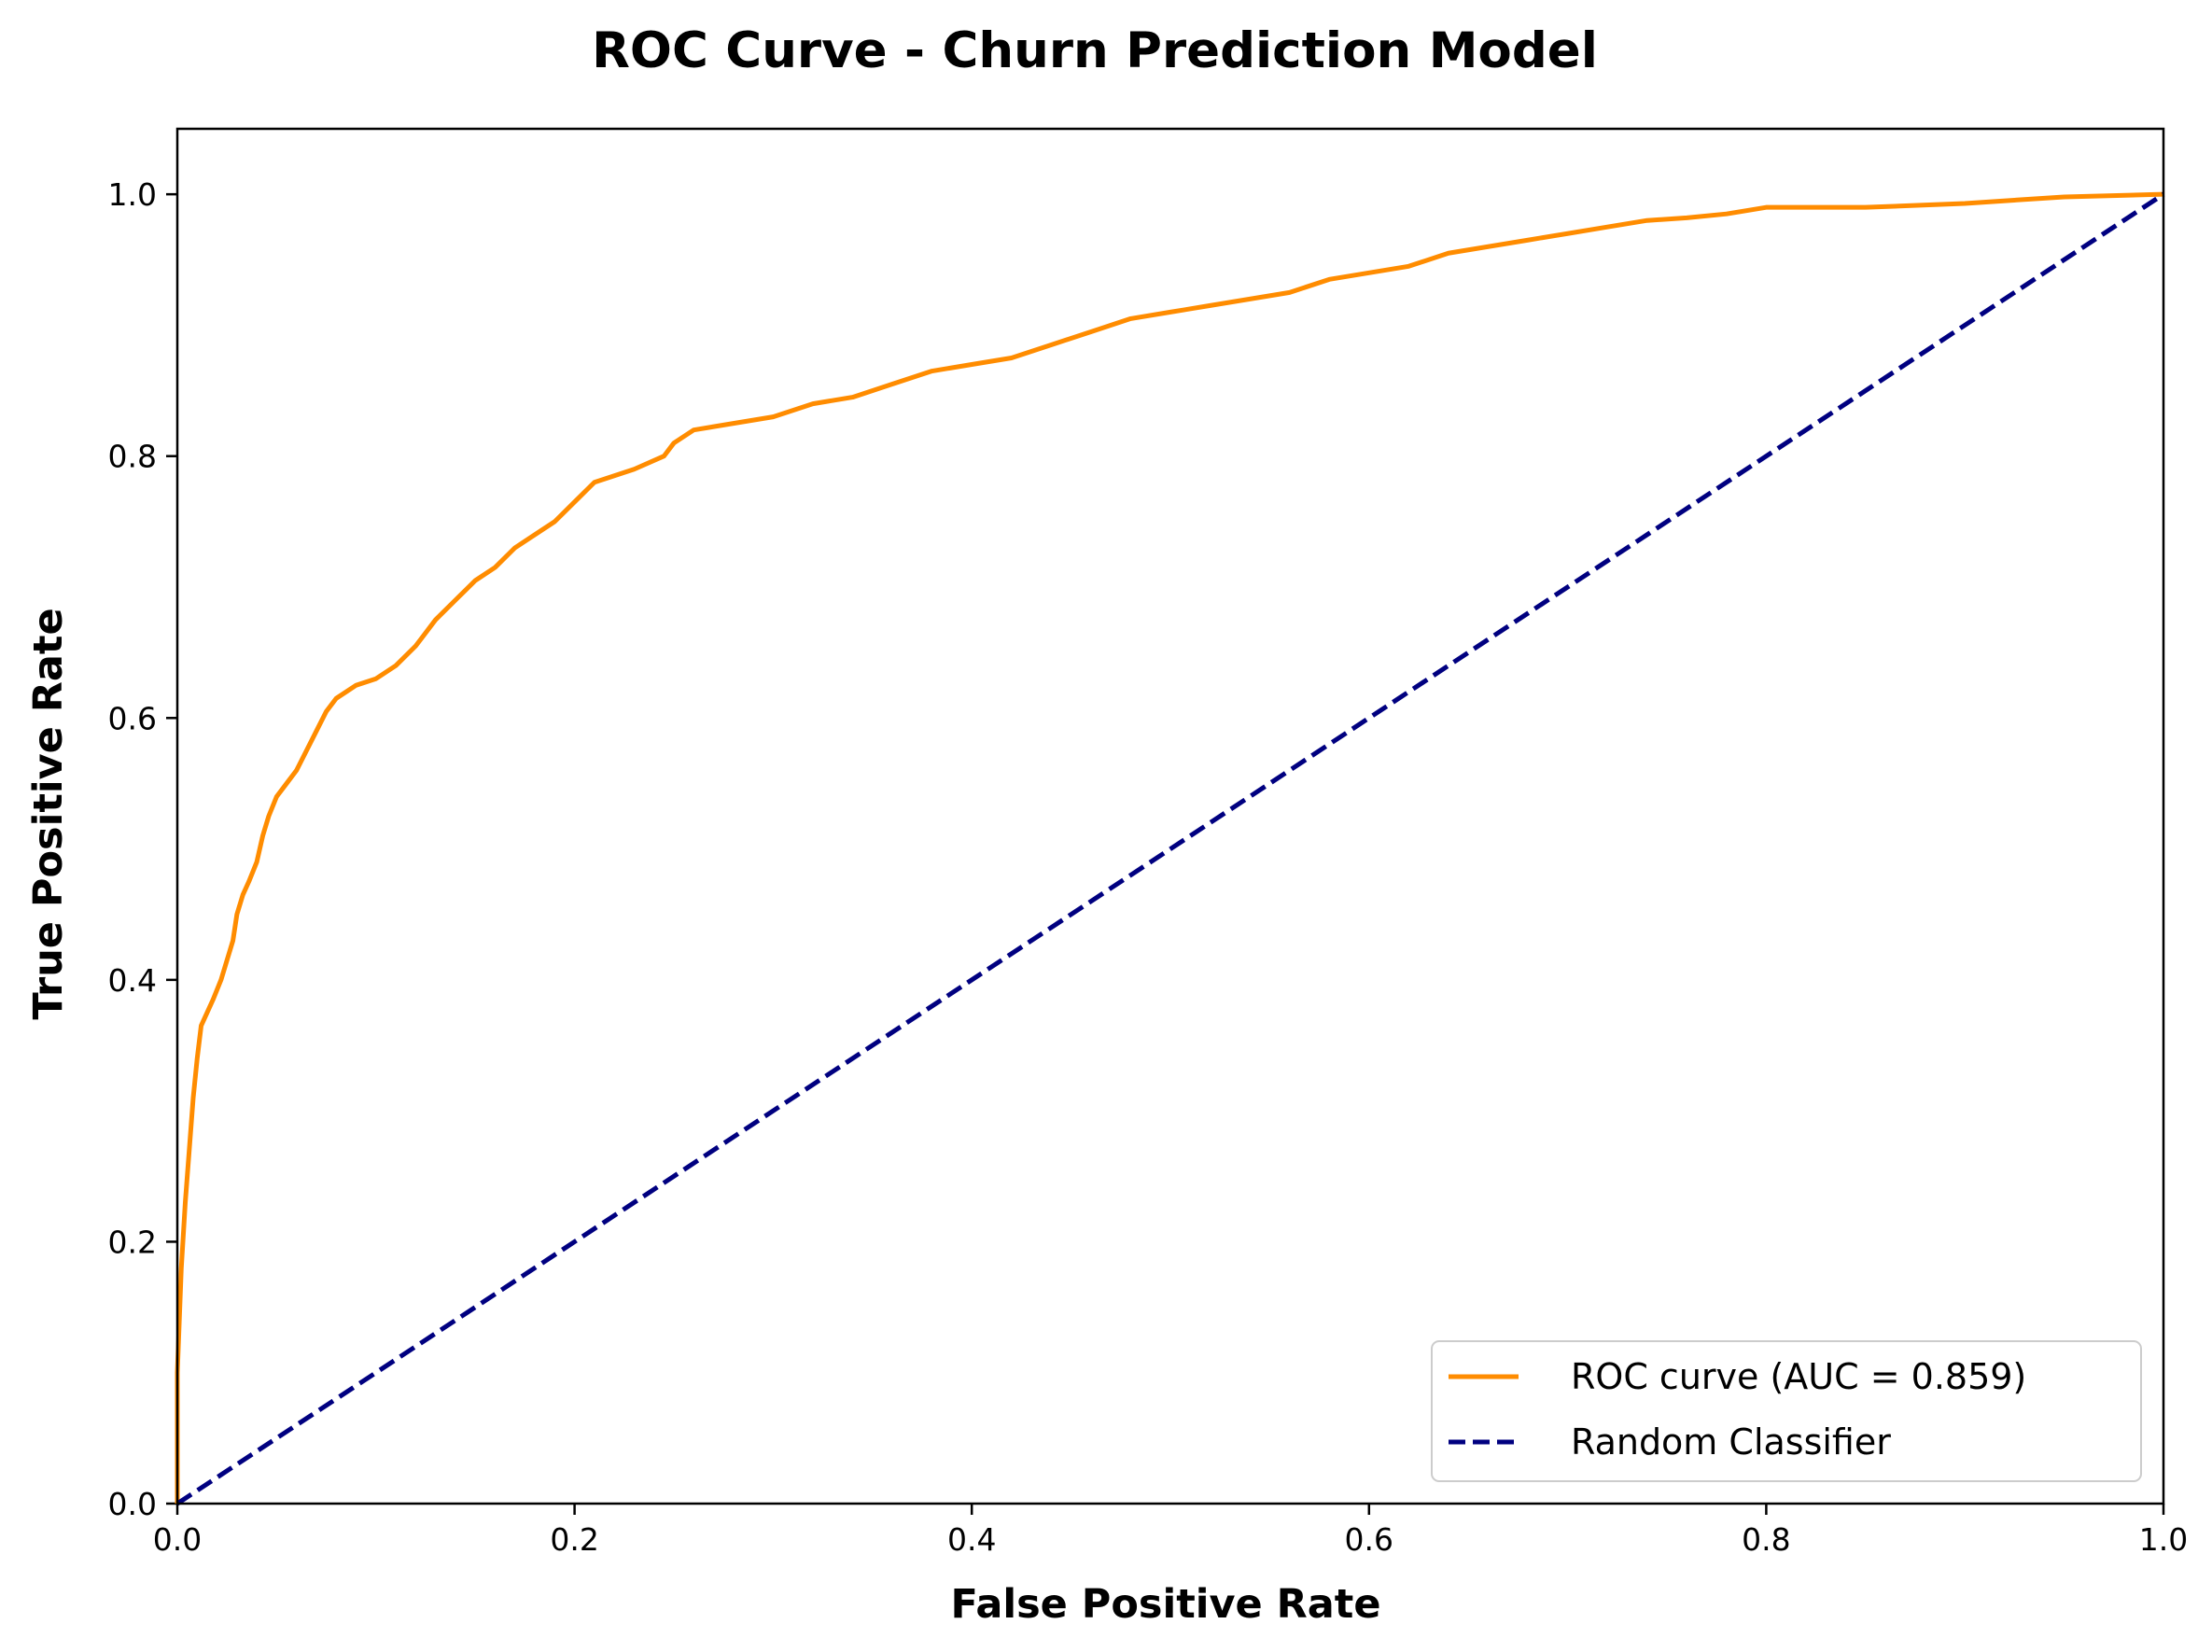 Image resolution: width=2212 pixels, height=1652 pixels. What do you see at coordinates (2163, 1539) in the screenshot?
I see `x-tick-label: 1.0` at bounding box center [2163, 1539].